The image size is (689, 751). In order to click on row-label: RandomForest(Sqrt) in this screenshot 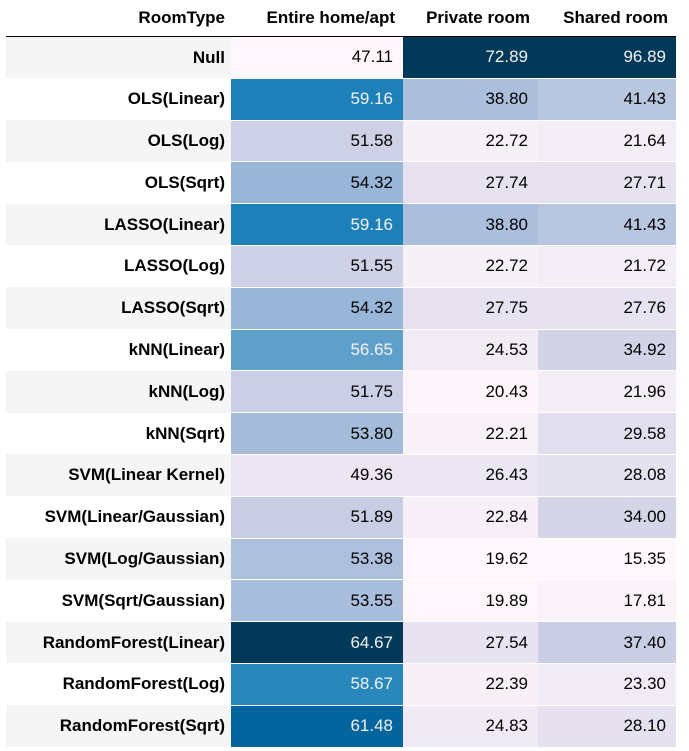, I will do `click(118, 726)`.